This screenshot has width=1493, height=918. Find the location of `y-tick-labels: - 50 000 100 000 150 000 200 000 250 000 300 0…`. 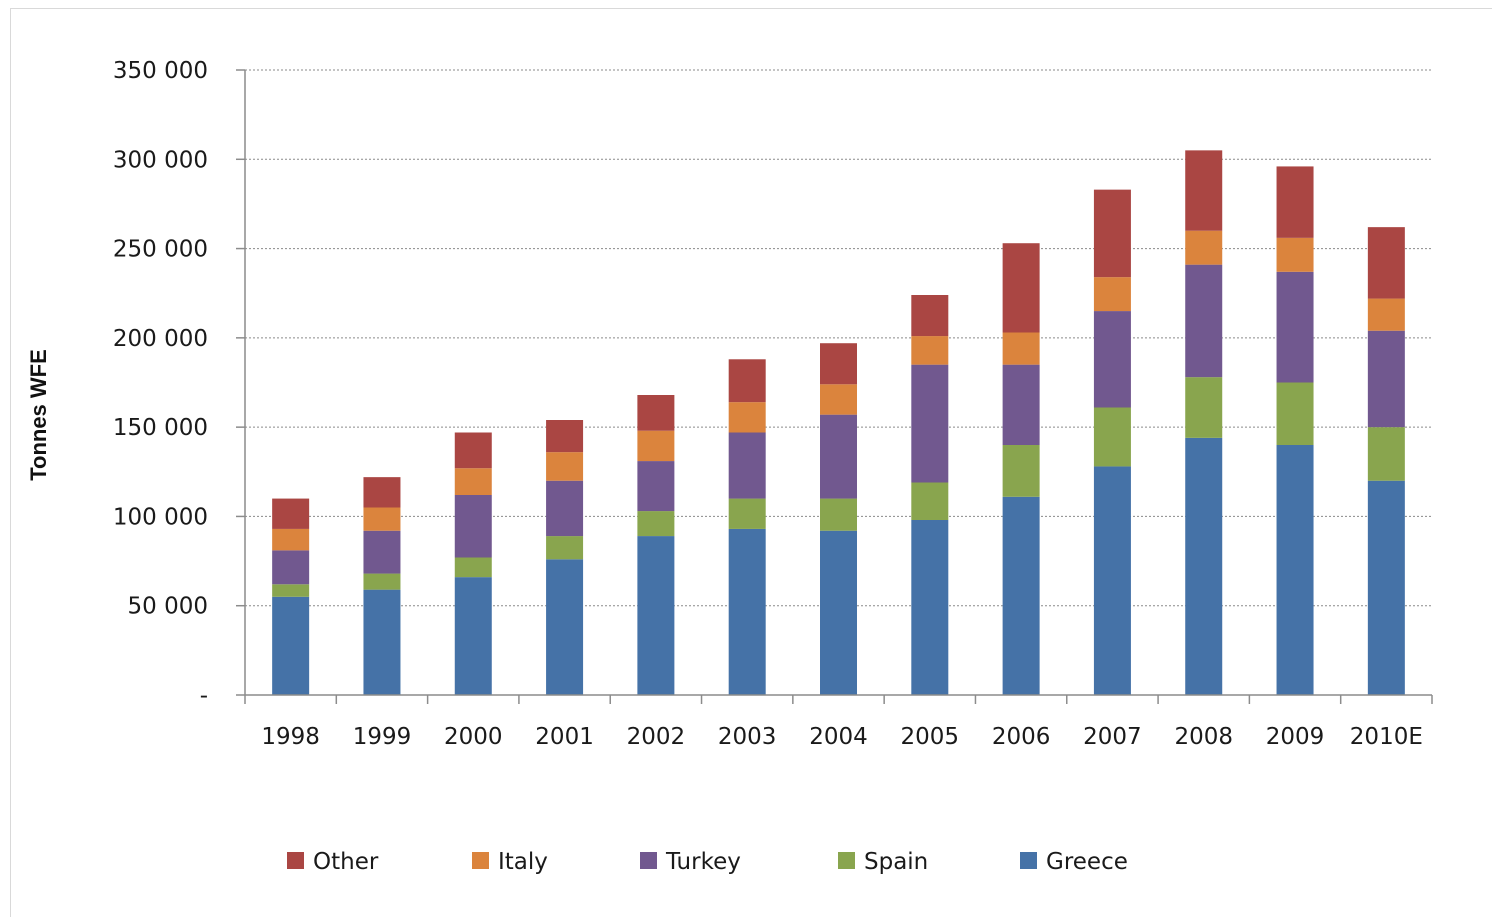

y-tick-labels: - 50 000 100 000 150 000 200 000 250 000 300 0… is located at coordinates (160, 383).